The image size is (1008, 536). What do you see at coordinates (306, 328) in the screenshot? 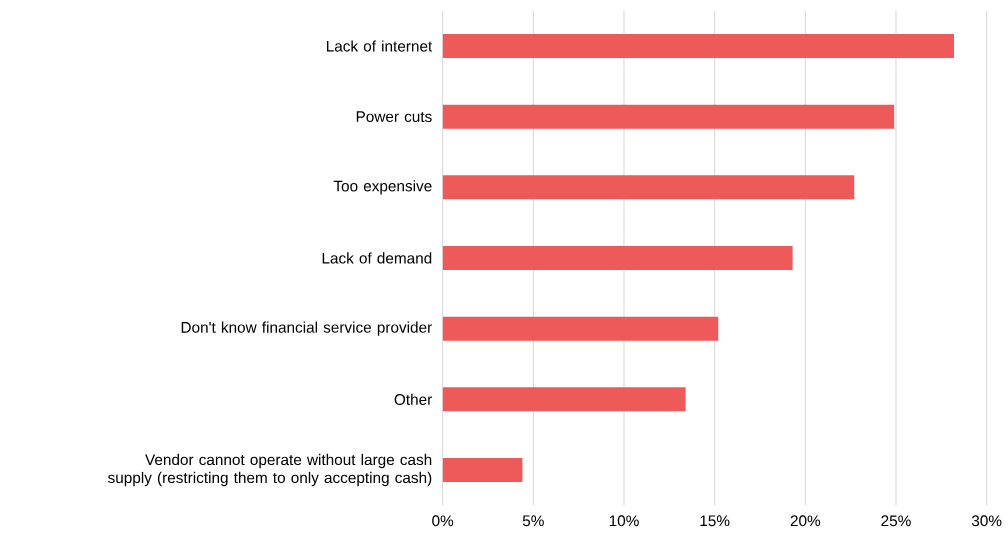
I see `y-tick-label: Don't know financial service provider` at bounding box center [306, 328].